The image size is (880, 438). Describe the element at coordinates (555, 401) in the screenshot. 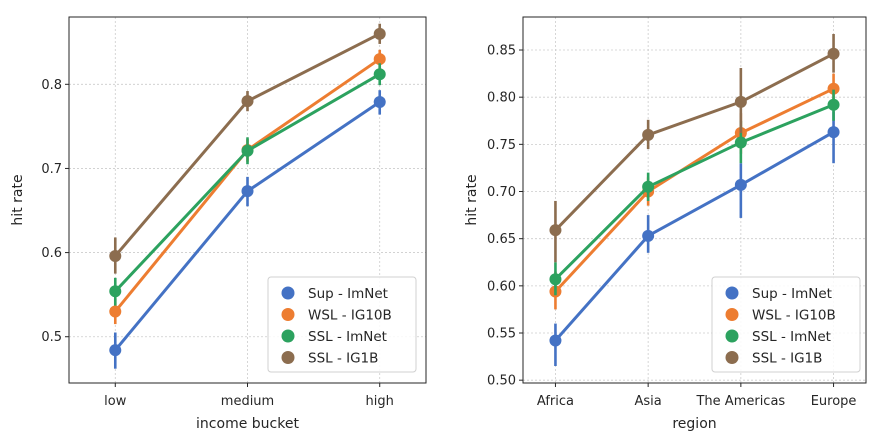

I see `x-tick-label: Africa` at that location.